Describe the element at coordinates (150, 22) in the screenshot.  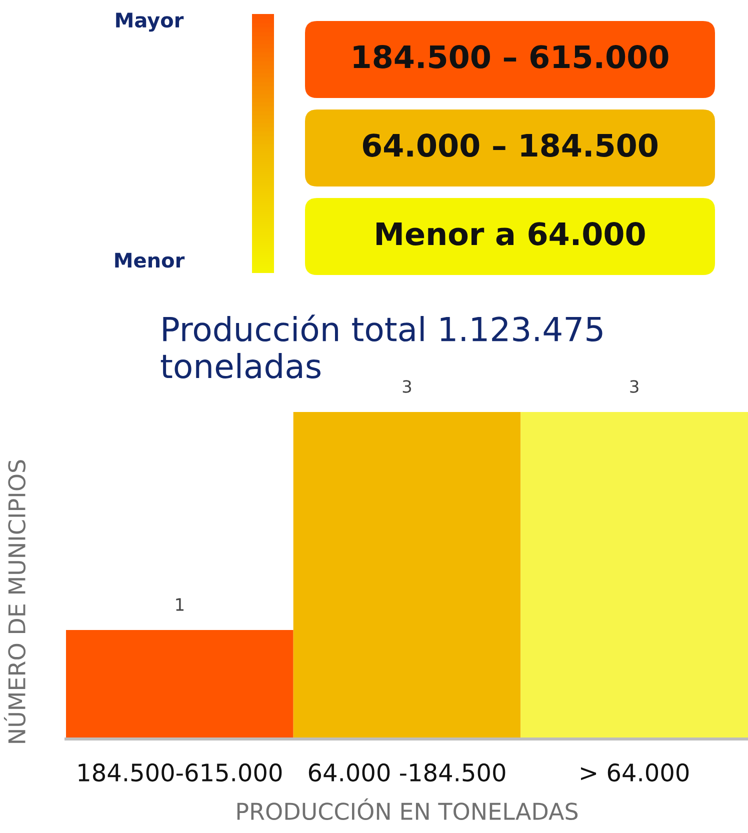
I see `text: Mayor` at that location.